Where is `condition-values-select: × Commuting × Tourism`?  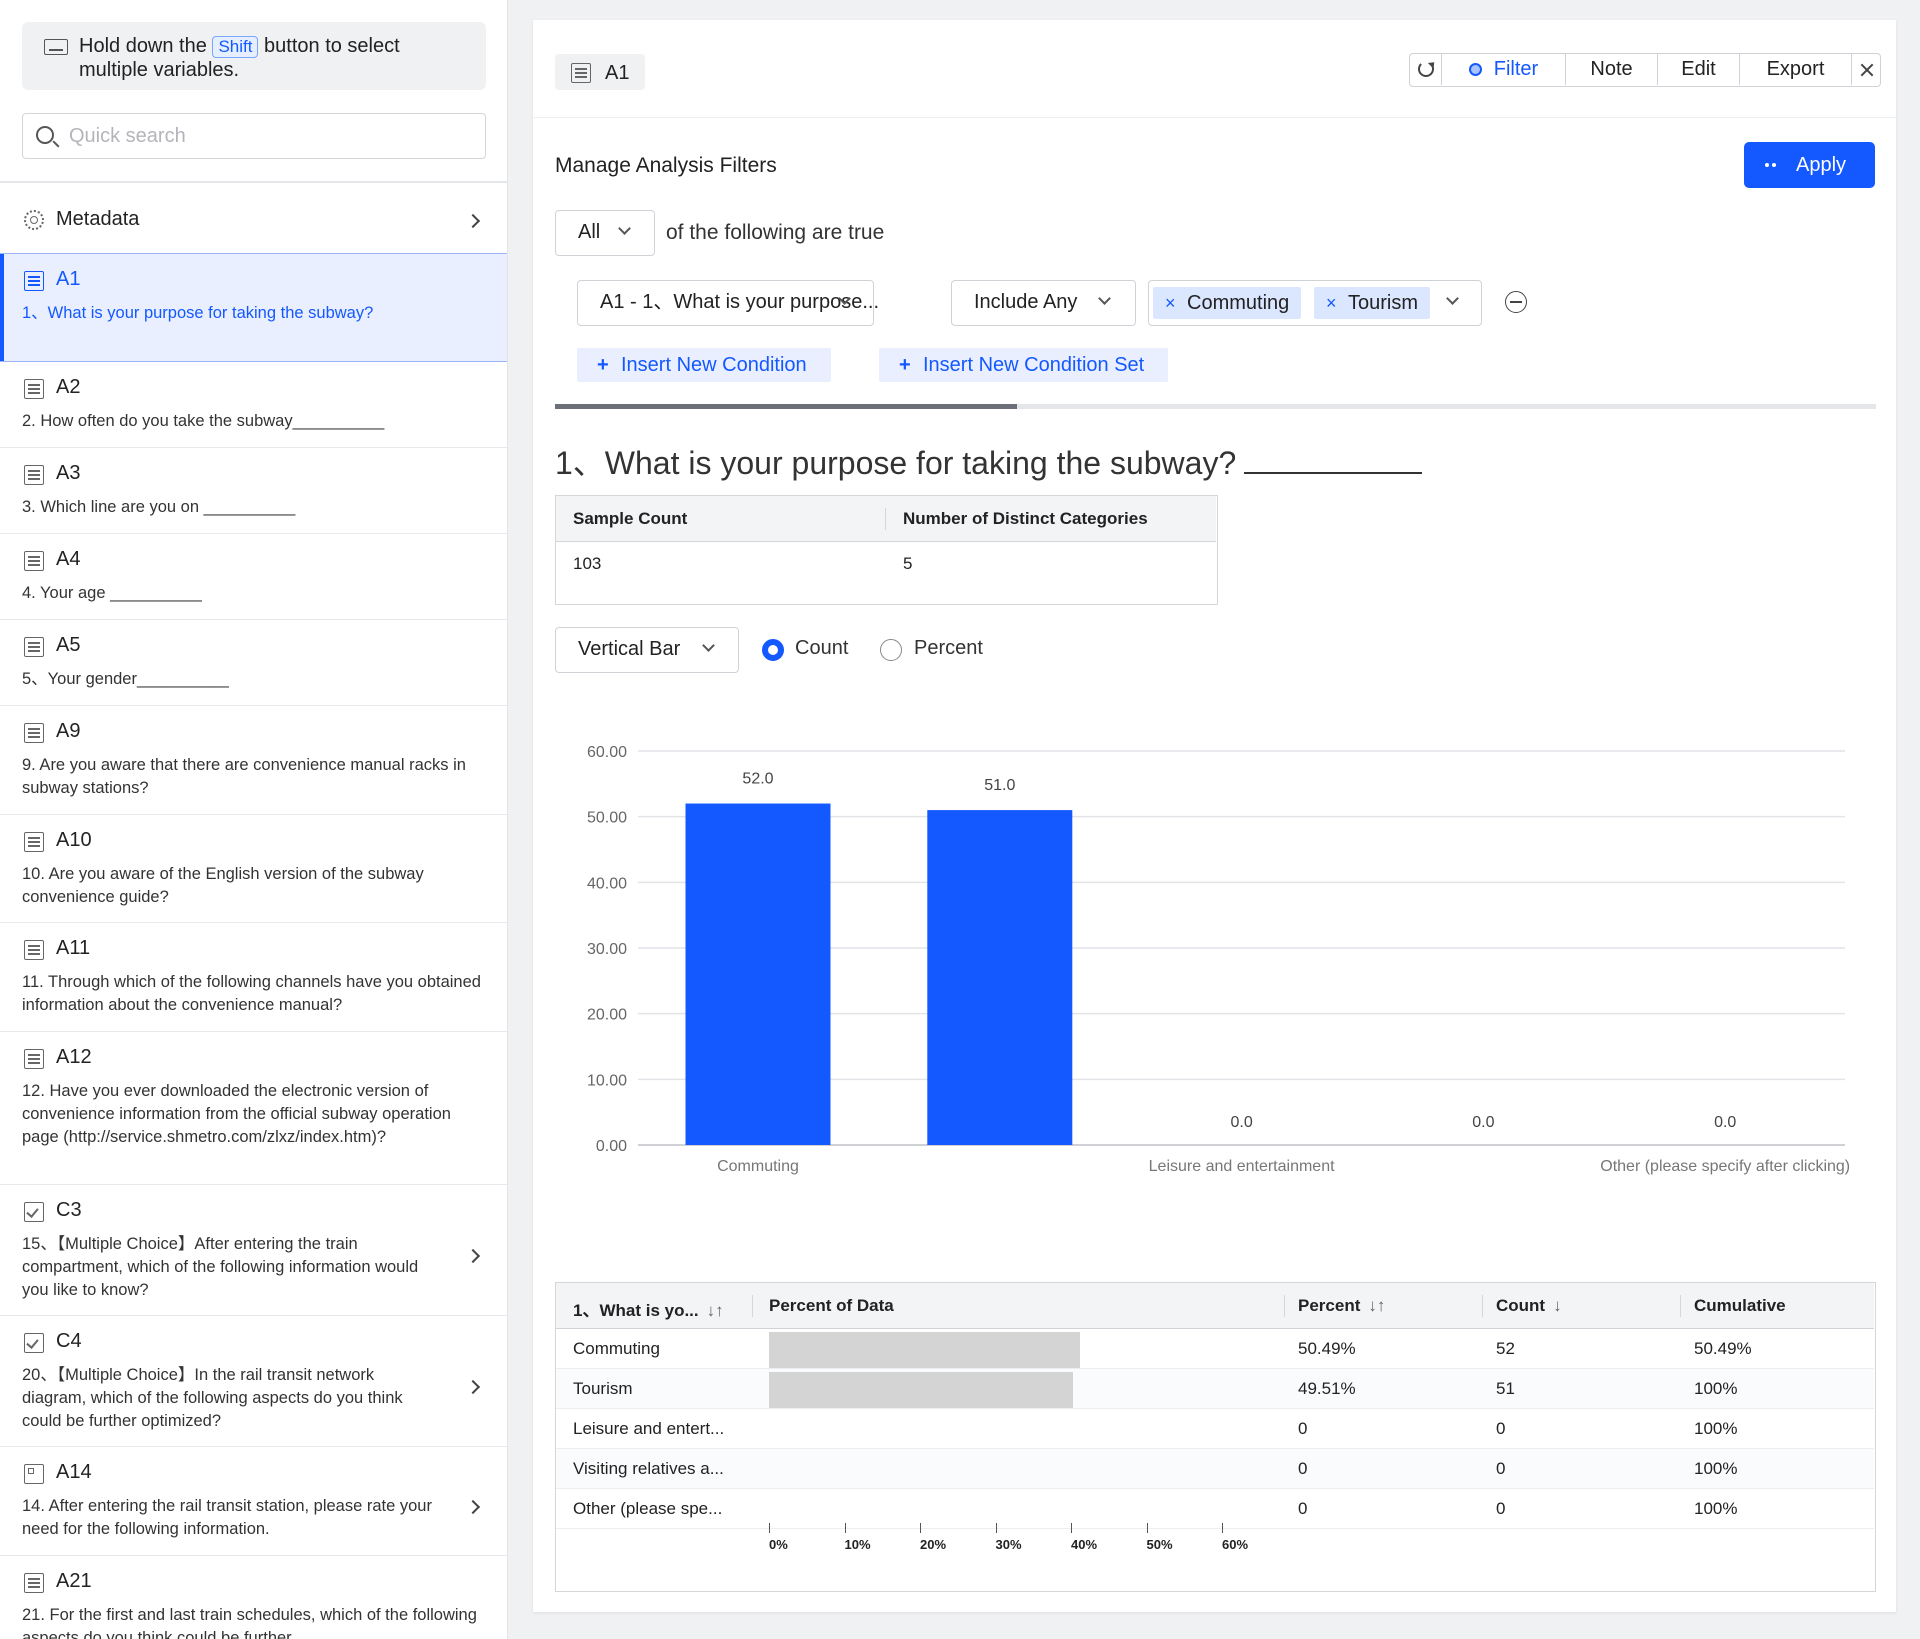
condition-values-select: × Commuting × Tourism is located at coordinates (1315, 303).